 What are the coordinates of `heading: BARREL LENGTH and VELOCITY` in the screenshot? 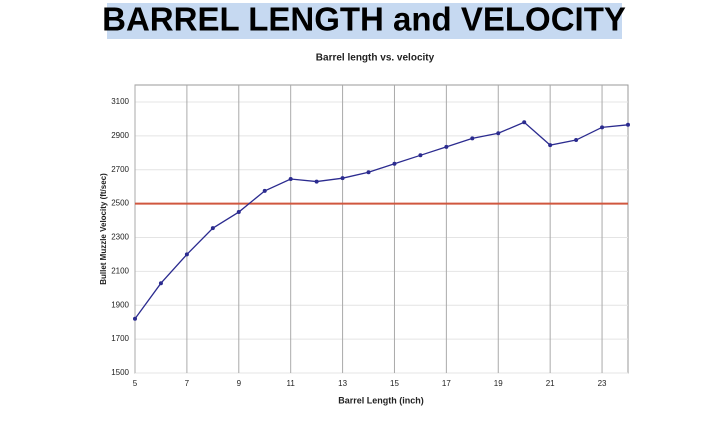 It's located at (364, 19).